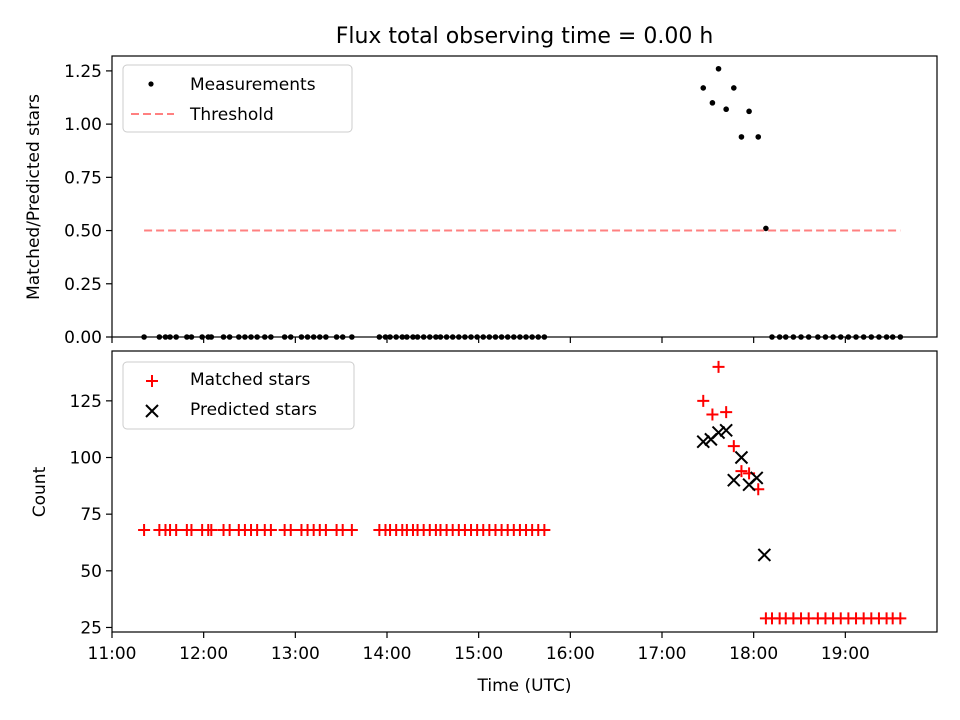 The width and height of the screenshot is (960, 720). Describe the element at coordinates (237, 98) in the screenshot. I see `top-legend: Measurements Threshold` at that location.